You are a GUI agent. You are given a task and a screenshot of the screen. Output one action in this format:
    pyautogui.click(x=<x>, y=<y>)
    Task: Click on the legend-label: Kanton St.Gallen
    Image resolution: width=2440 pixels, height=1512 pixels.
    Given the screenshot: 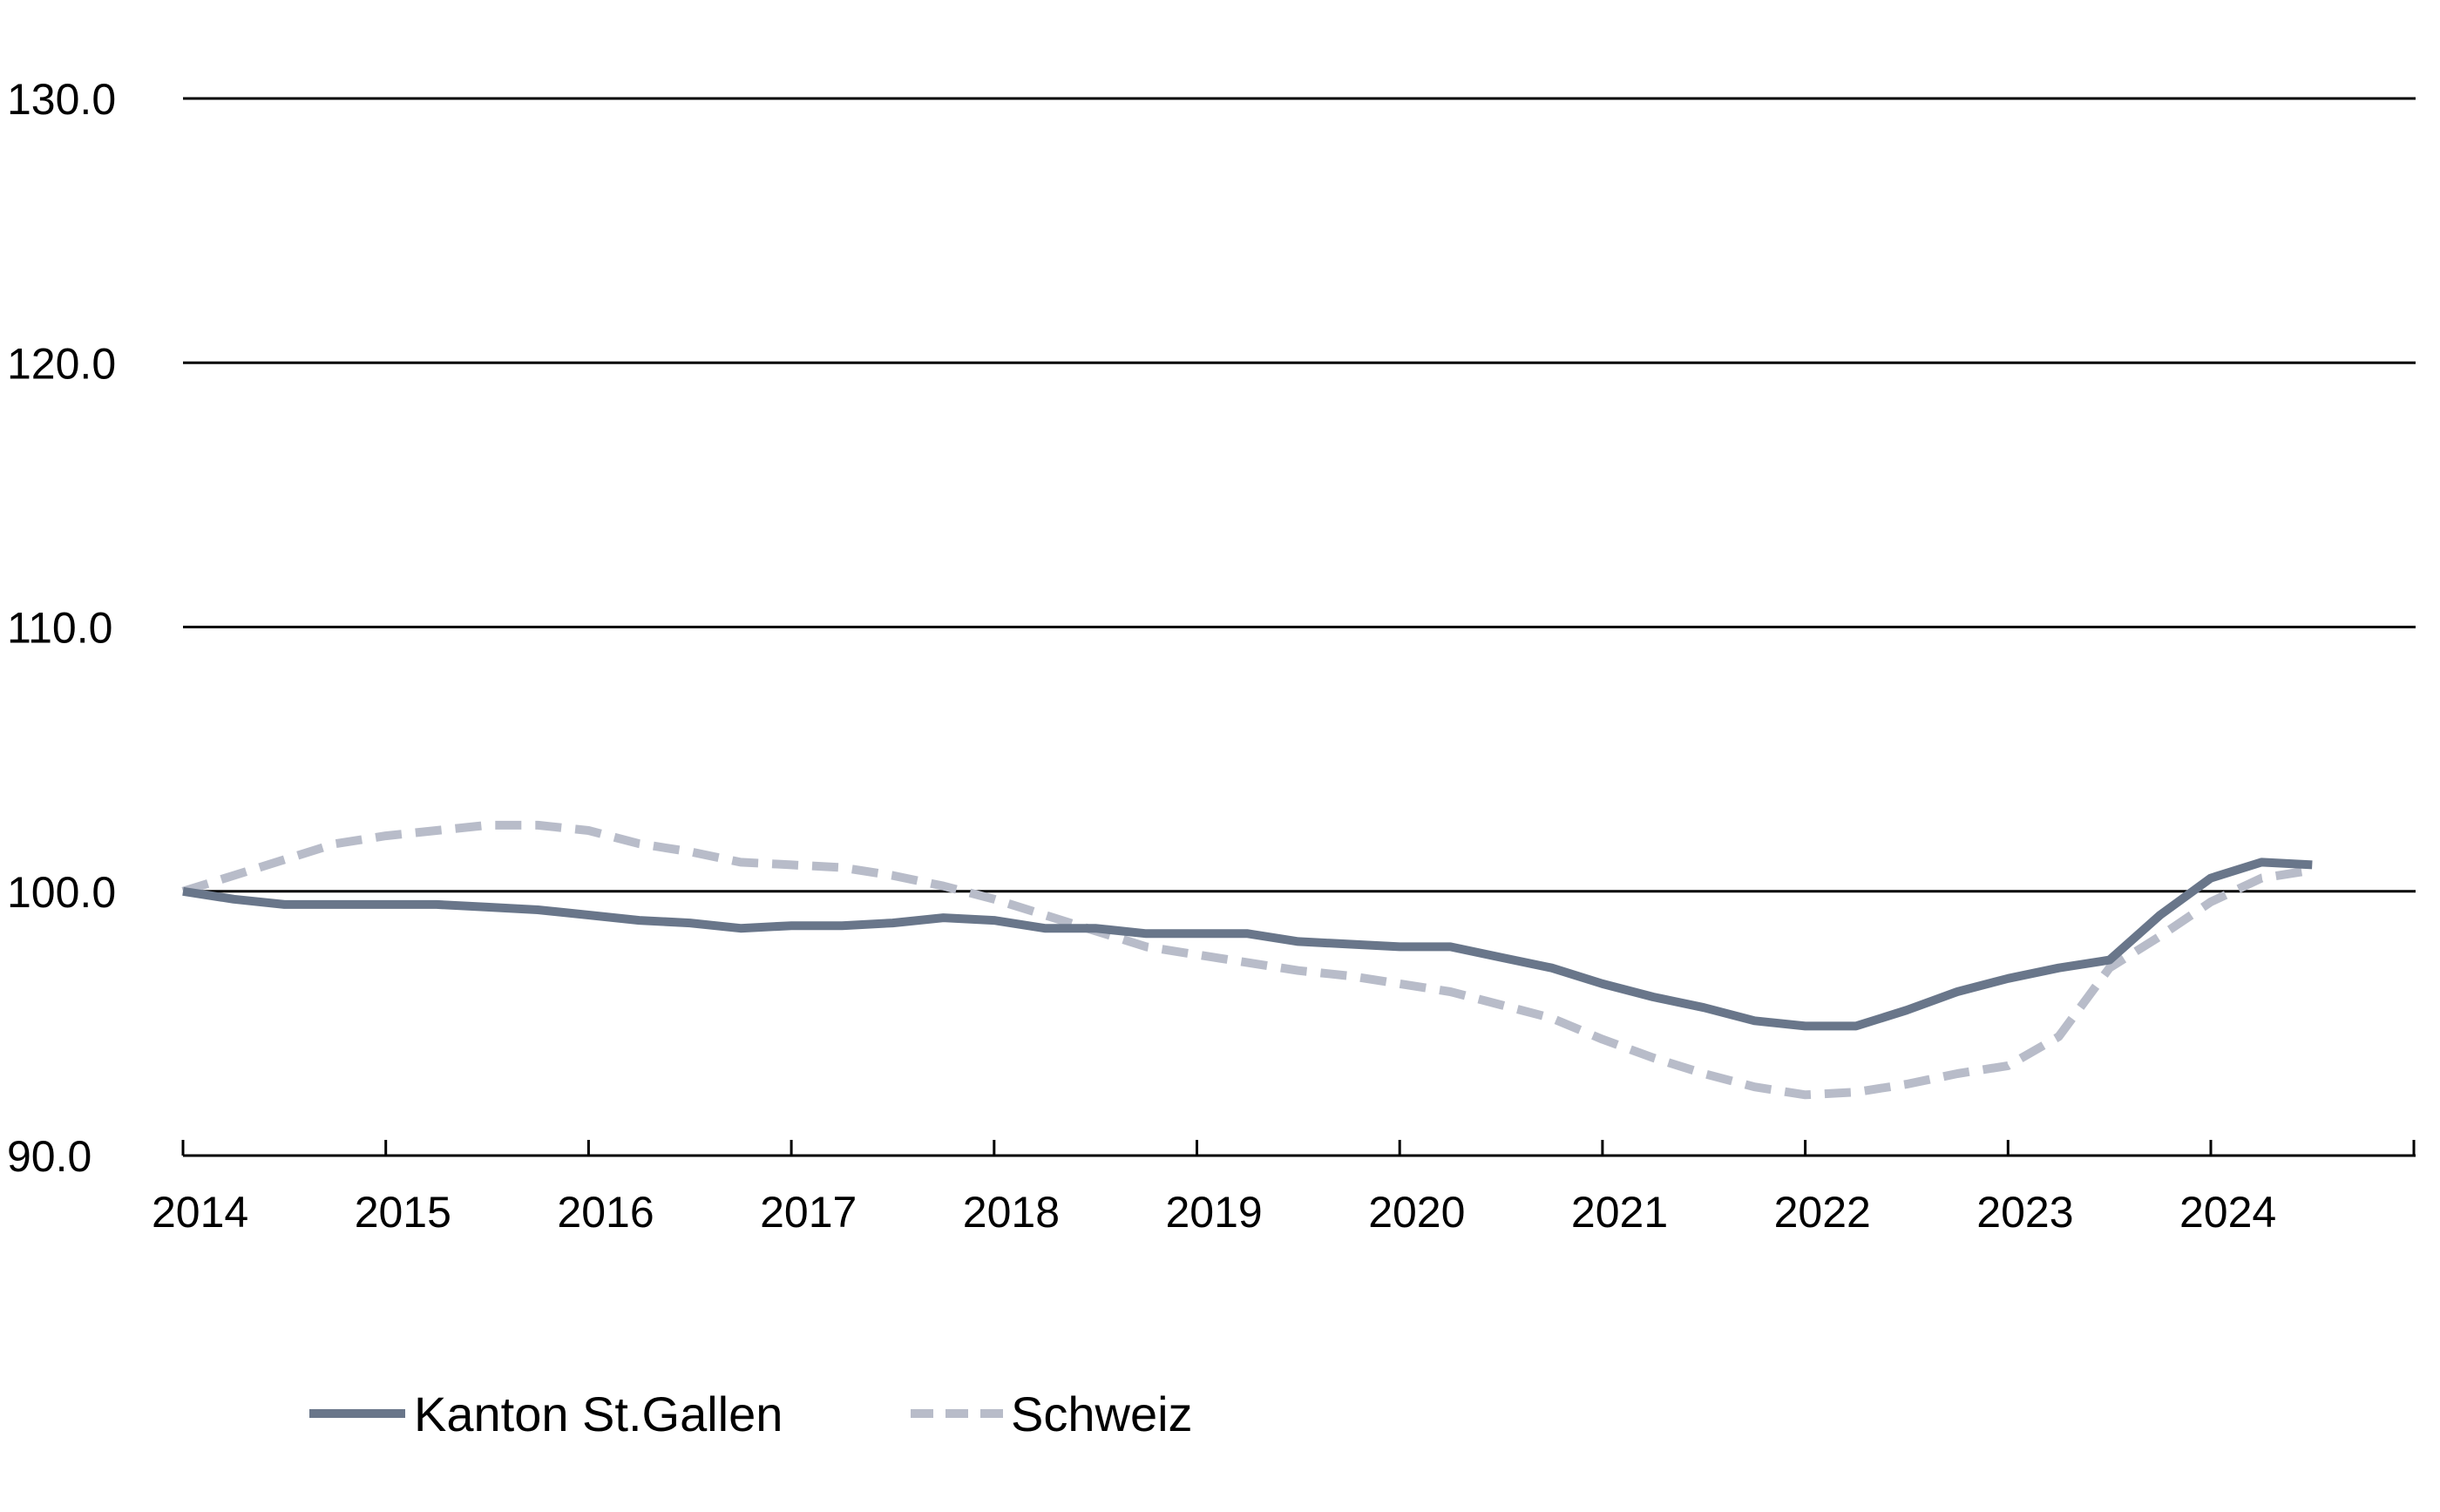 What is the action you would take?
    pyautogui.click(x=598, y=1414)
    